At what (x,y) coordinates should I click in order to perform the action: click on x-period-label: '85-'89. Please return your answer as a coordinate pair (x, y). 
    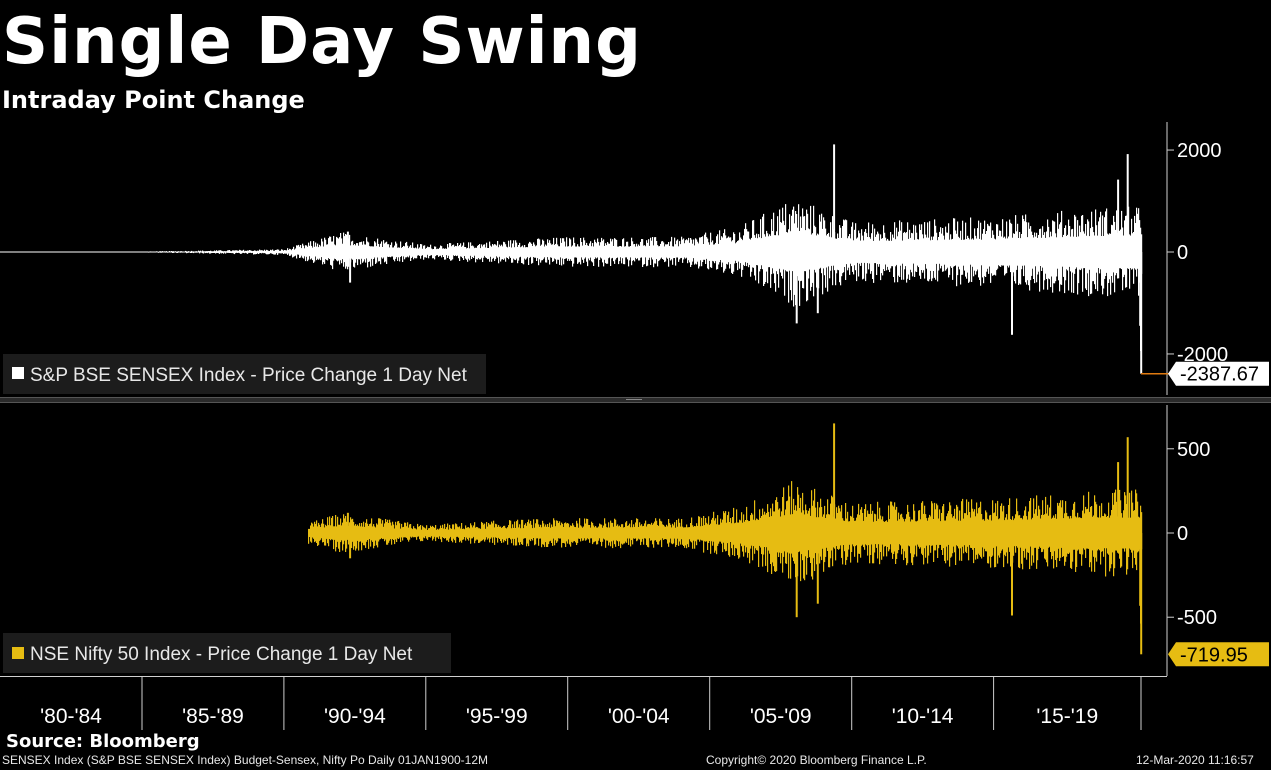
    Looking at the image, I should click on (213, 716).